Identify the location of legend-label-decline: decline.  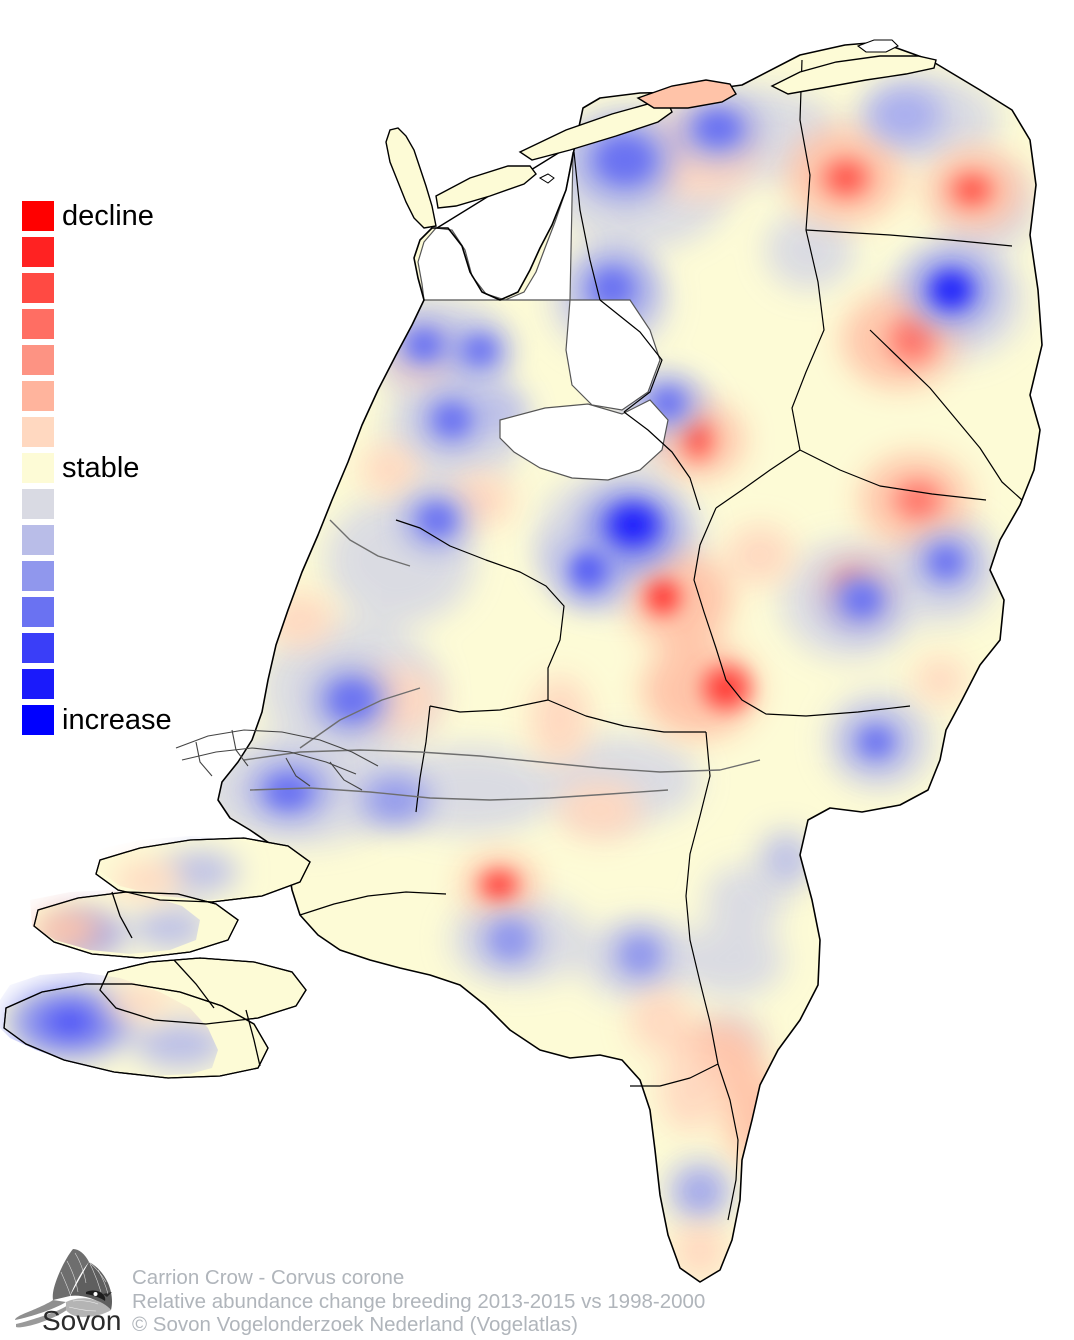
(108, 215).